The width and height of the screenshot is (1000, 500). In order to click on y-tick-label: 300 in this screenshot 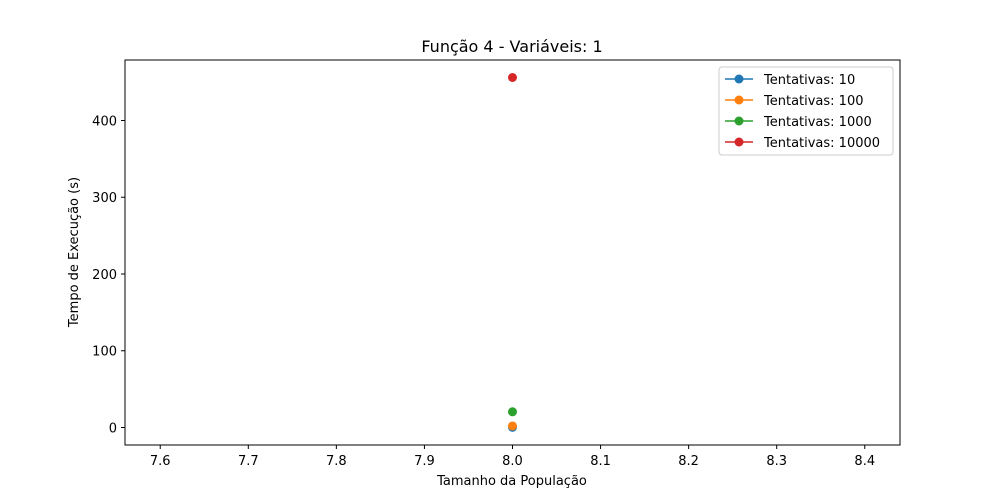, I will do `click(104, 198)`.